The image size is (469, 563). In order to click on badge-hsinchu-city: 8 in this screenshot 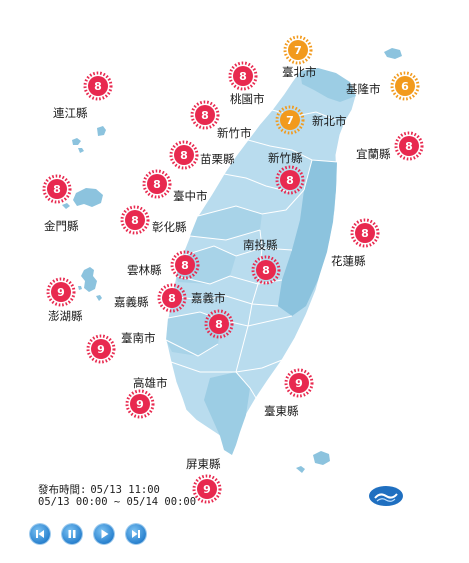, I will do `click(205, 115)`.